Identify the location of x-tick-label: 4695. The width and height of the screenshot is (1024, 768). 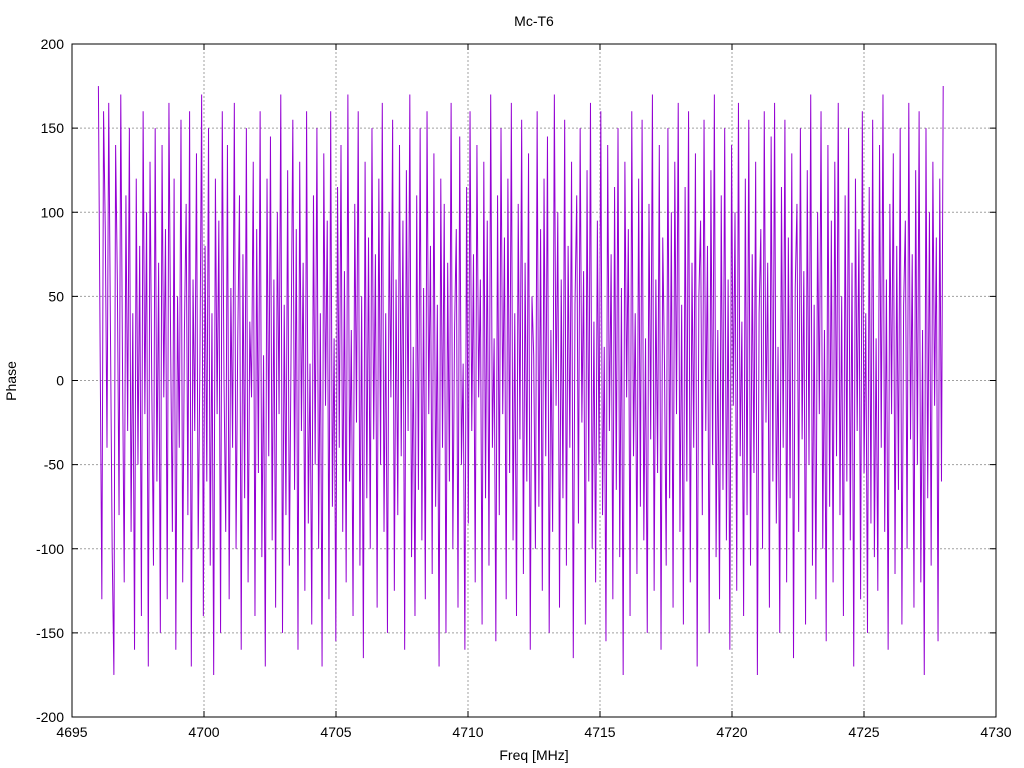
(71, 732).